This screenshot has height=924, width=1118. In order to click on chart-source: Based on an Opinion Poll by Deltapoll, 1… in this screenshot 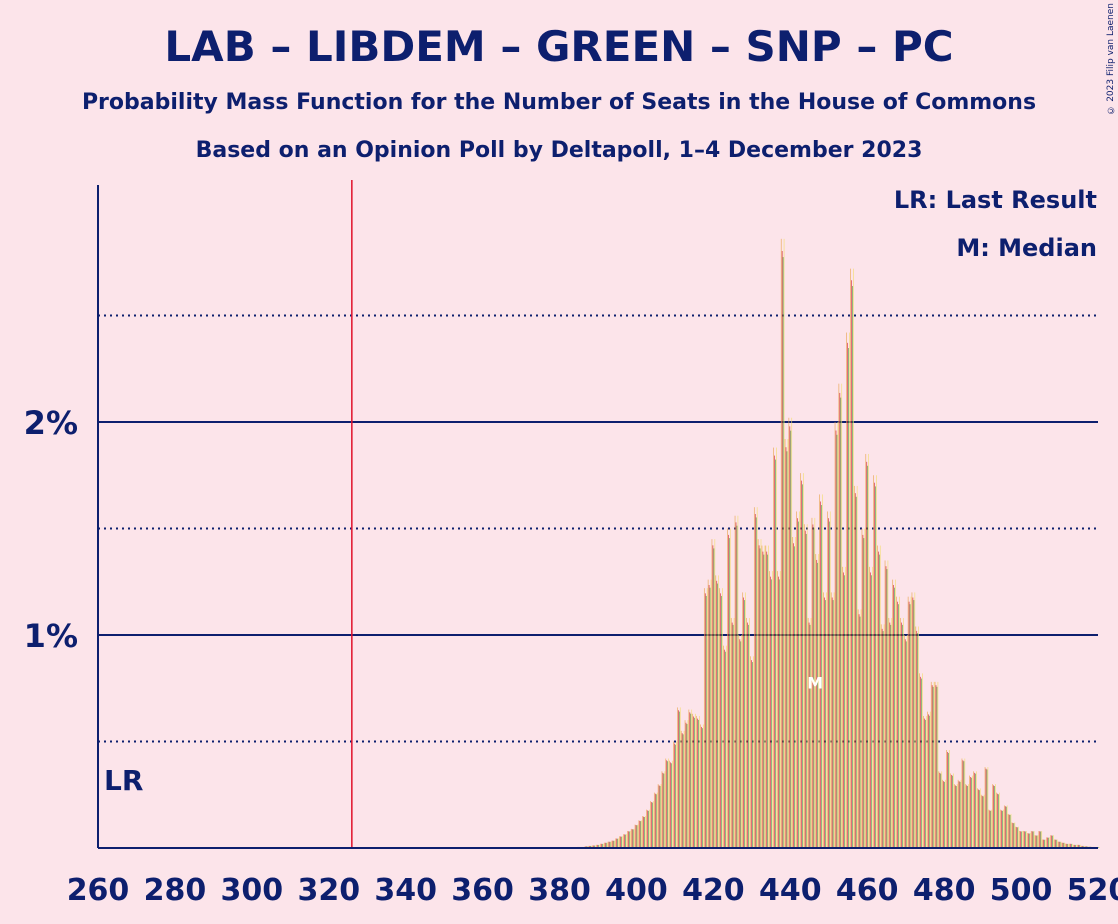, I will do `click(559, 150)`.